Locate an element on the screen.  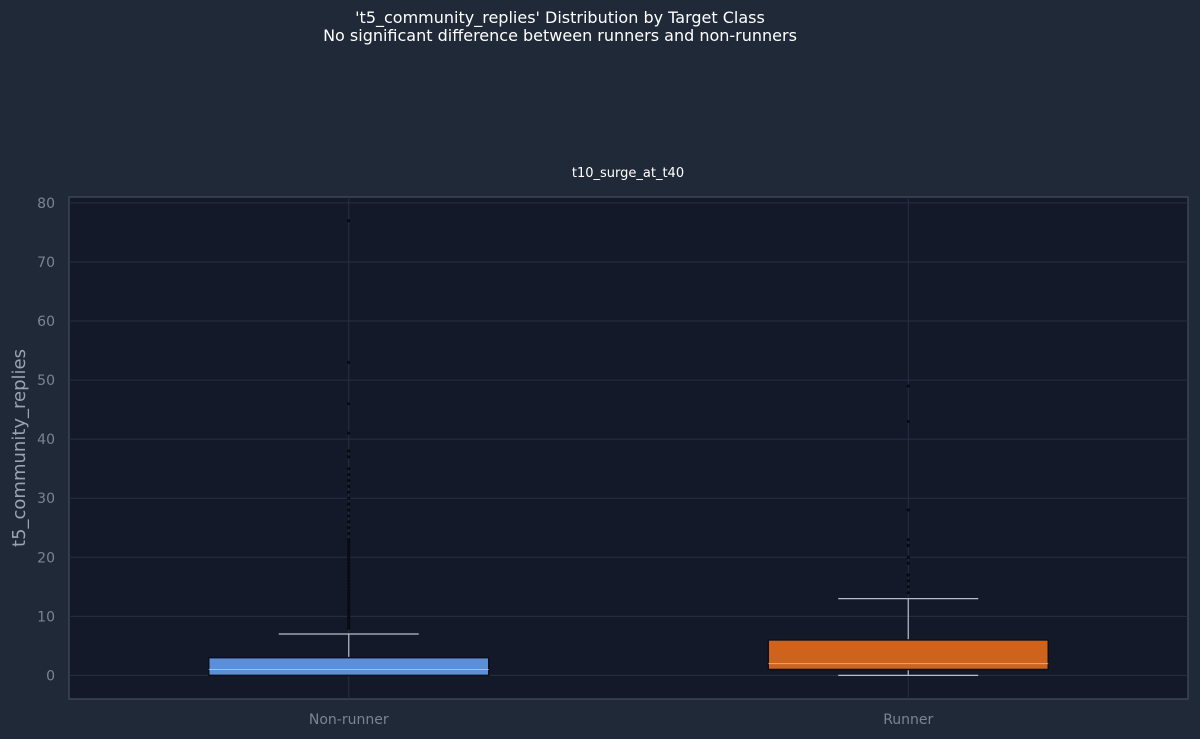
box-non-runner is located at coordinates (349, 448).